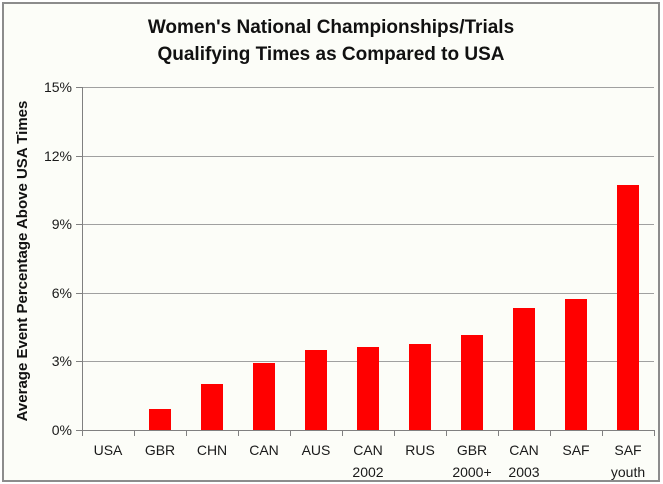  I want to click on y-axis-tick-0%, so click(79, 430).